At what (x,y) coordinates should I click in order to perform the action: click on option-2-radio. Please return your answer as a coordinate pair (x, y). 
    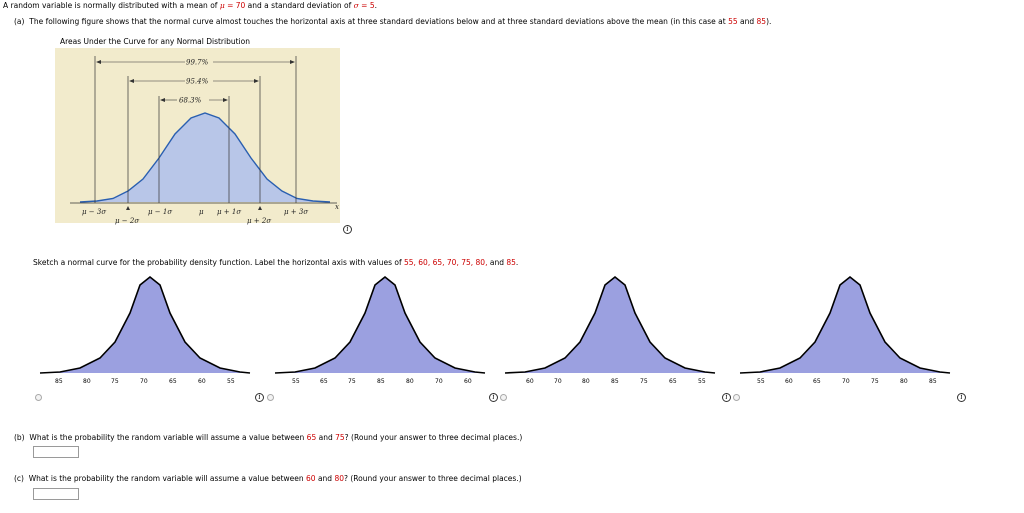
    Looking at the image, I should click on (270, 397).